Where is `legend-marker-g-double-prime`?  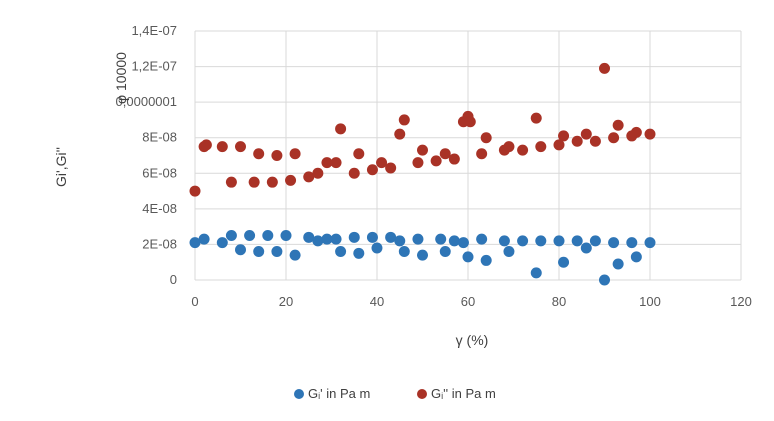 legend-marker-g-double-prime is located at coordinates (422, 394).